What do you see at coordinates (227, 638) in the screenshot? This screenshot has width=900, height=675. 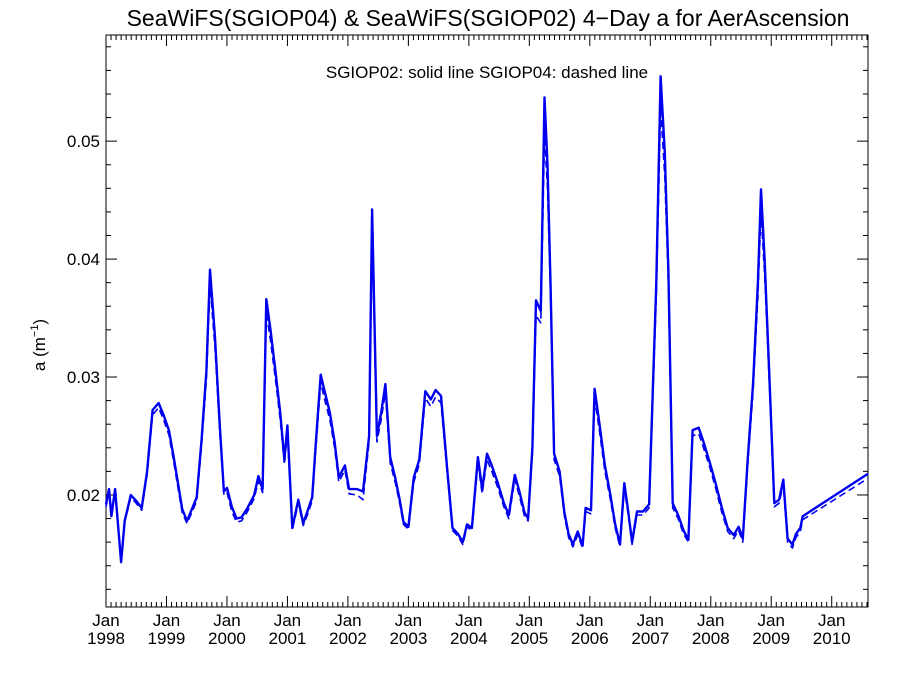 I see `x-tick-label-year: 2000` at bounding box center [227, 638].